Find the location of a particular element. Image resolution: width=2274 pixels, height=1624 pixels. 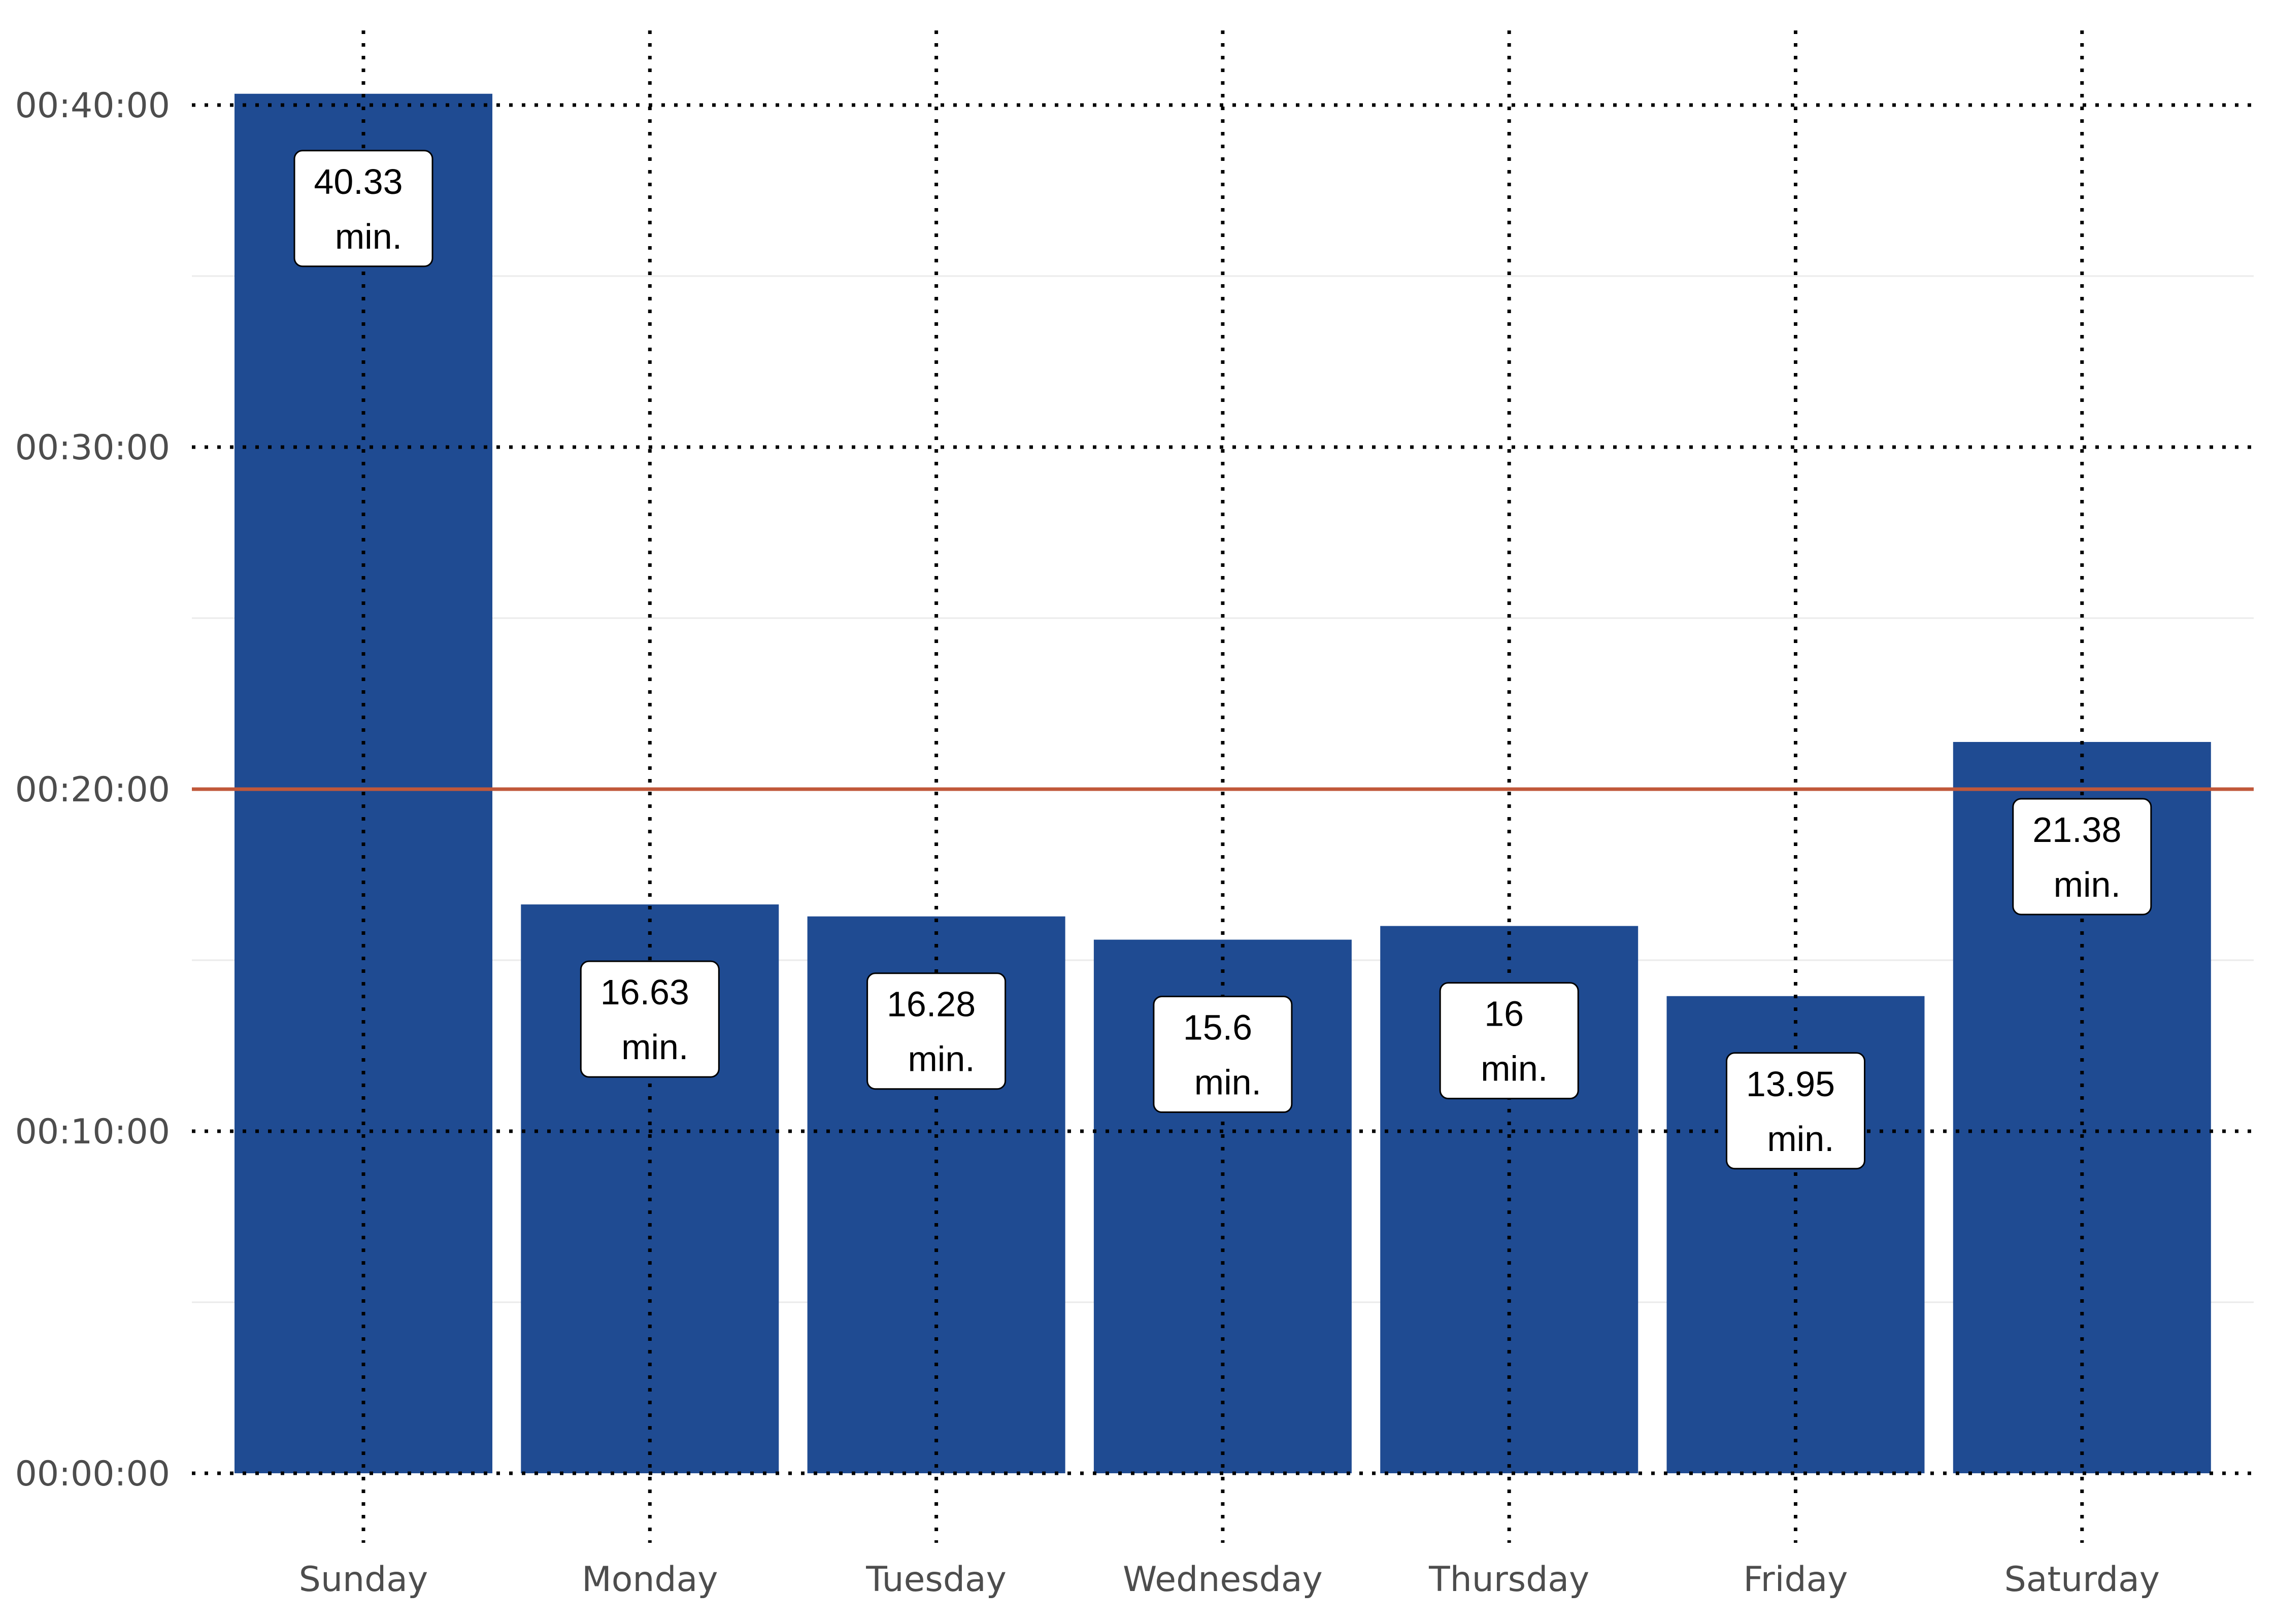

bar-sunday is located at coordinates (364, 783).